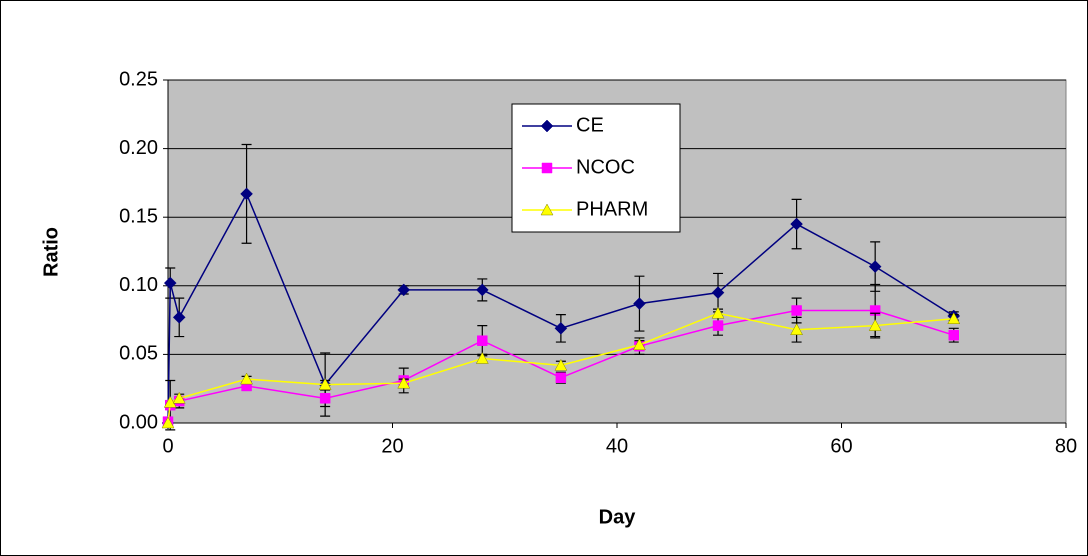  Describe the element at coordinates (618, 517) in the screenshot. I see `x-axis-title: Day` at that location.